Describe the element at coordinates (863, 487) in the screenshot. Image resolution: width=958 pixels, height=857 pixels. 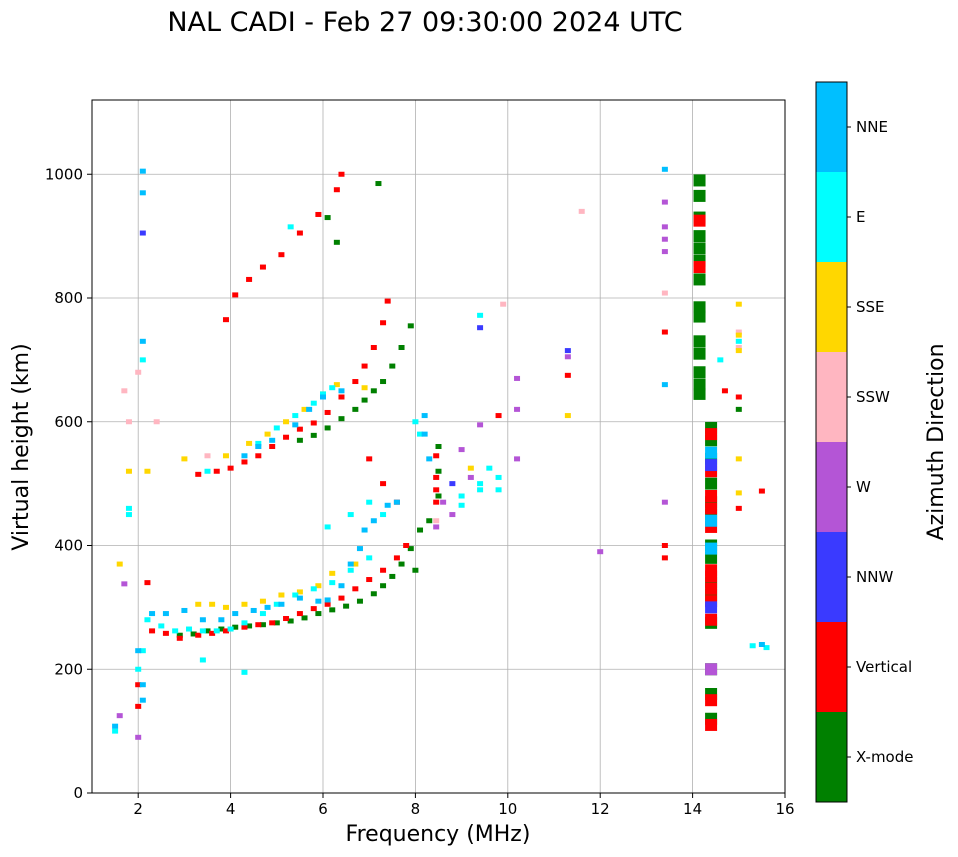
I see `colorbar-tick-label: W` at that location.